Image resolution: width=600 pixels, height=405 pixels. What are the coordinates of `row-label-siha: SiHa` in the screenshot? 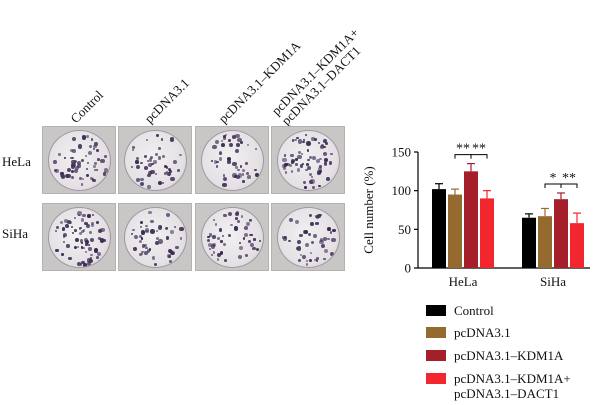 It's located at (15, 233).